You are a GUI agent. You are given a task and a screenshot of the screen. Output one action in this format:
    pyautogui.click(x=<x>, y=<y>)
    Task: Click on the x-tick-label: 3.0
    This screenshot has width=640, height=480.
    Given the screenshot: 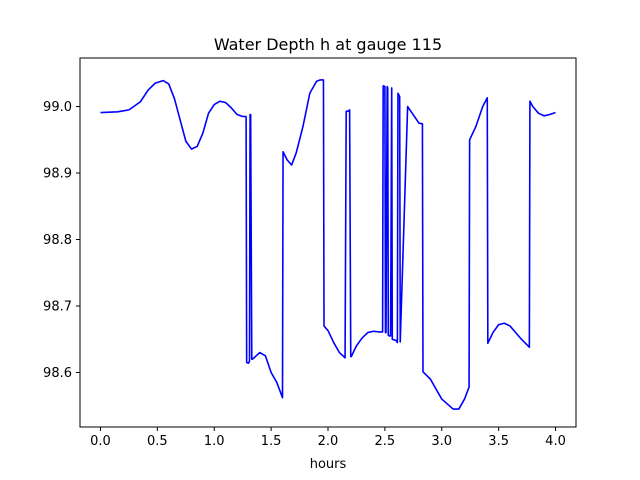 What is the action you would take?
    pyautogui.click(x=441, y=441)
    